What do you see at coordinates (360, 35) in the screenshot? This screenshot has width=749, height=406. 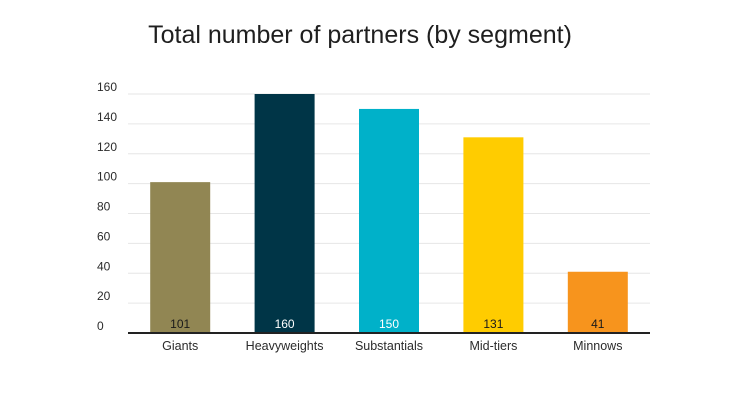 I see `chart-title: Total number of partners (by segment)` at bounding box center [360, 35].